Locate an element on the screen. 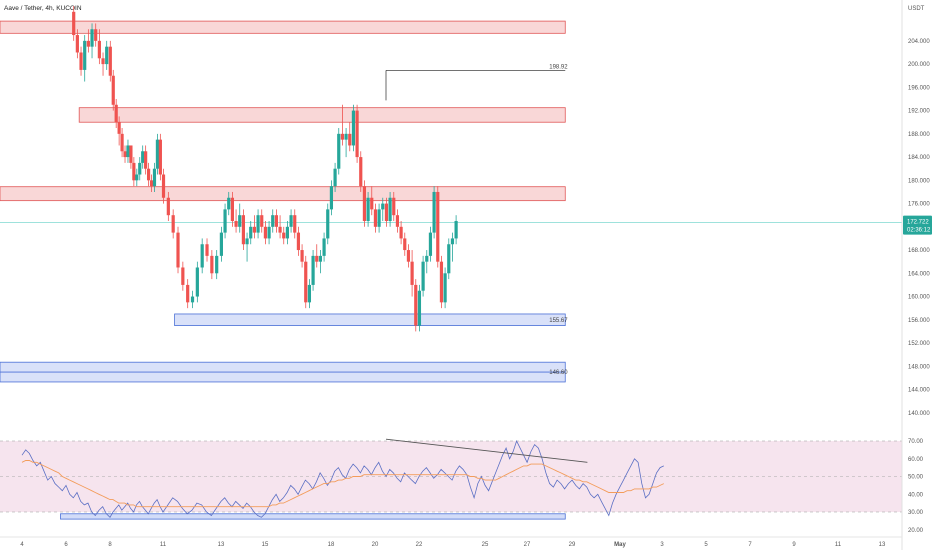 The image size is (932, 550). time-tick-label: 3 is located at coordinates (662, 545).